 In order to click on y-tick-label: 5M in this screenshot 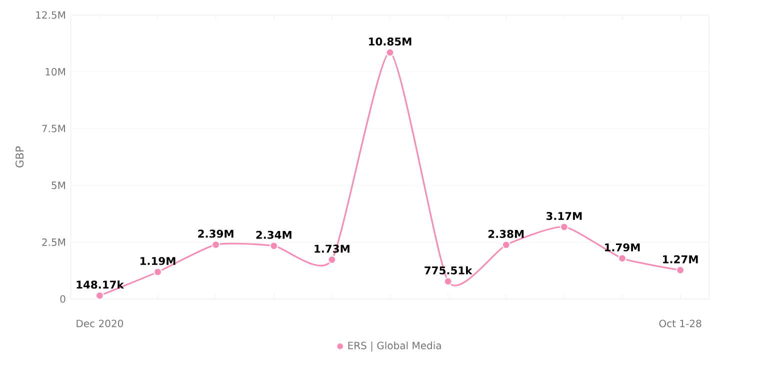, I will do `click(58, 186)`.